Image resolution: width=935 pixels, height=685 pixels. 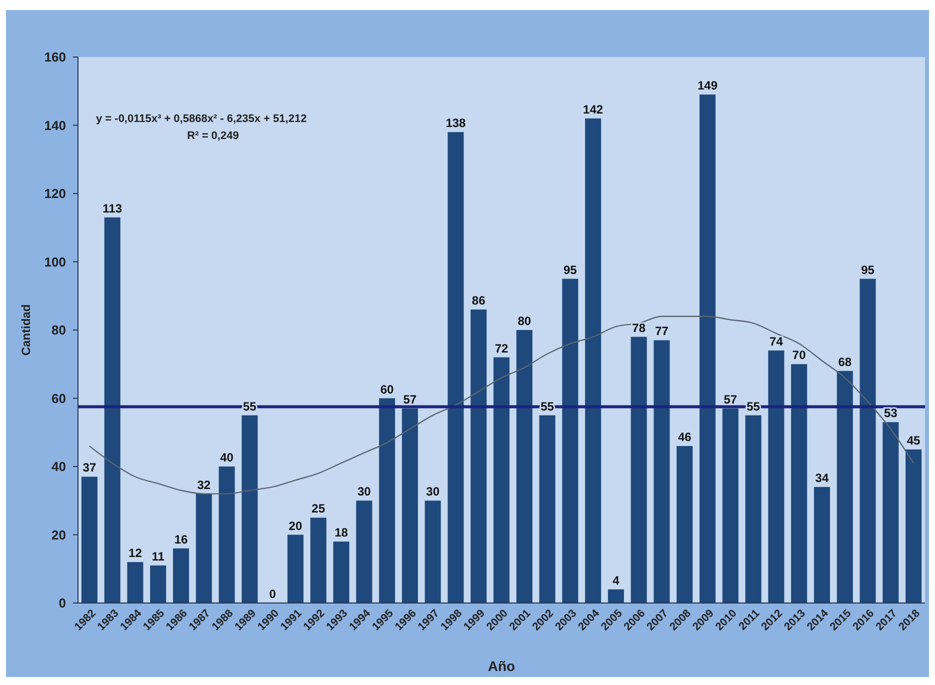 I want to click on y-tick-label: 140, so click(x=55, y=125).